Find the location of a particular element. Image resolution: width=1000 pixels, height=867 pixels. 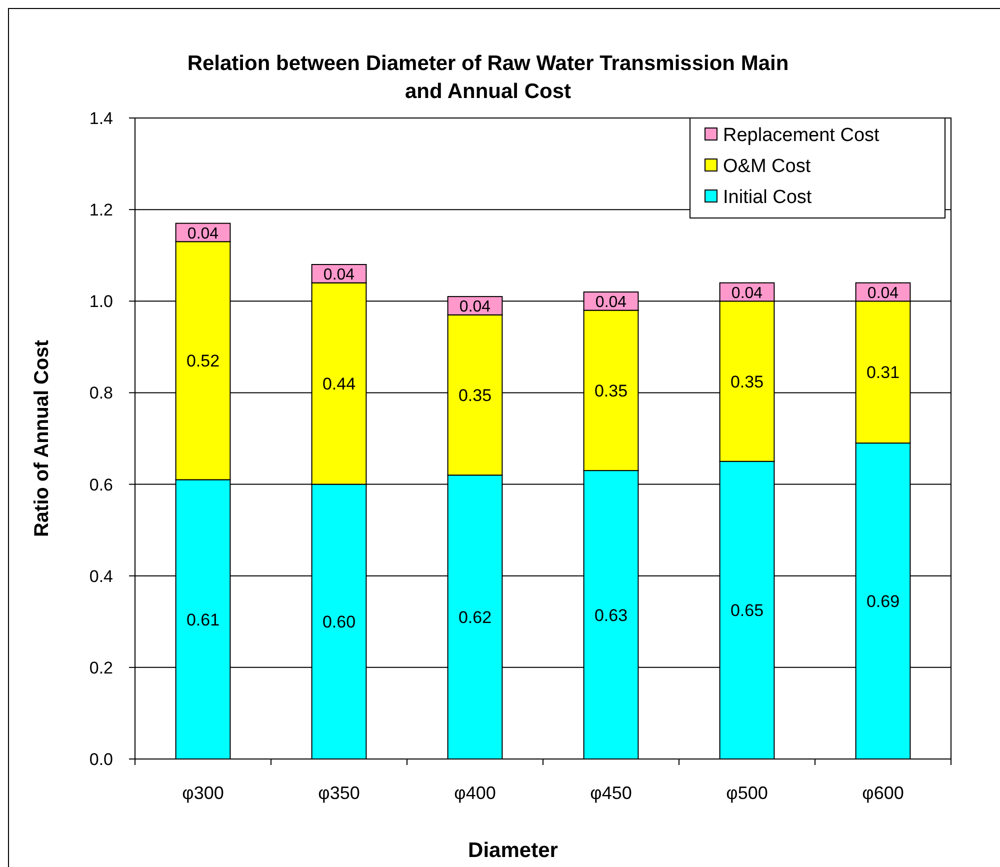

y-tick-label: 0.6 is located at coordinates (101, 484).